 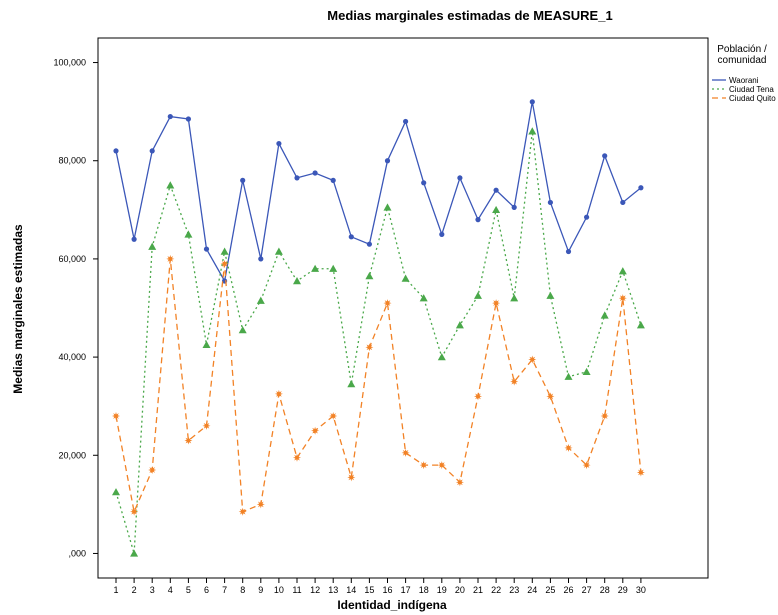 What do you see at coordinates (260, 590) in the screenshot?
I see `x-tick-label: 9` at bounding box center [260, 590].